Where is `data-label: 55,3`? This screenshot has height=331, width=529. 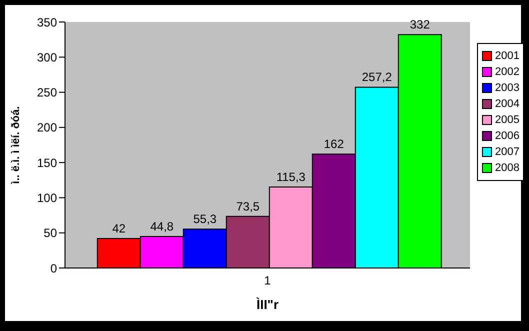 data-label: 55,3 is located at coordinates (205, 219).